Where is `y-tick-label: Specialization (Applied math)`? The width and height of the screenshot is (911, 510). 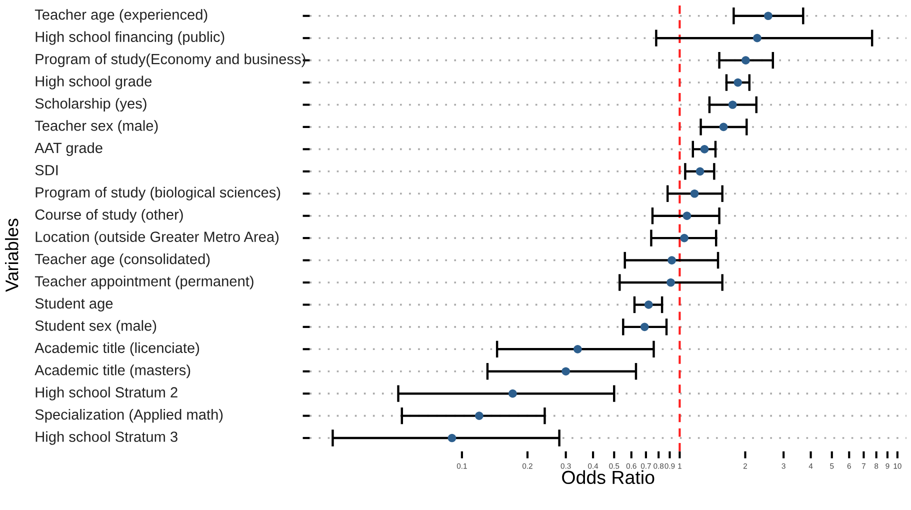 y-tick-label: Specialization (Applied math) is located at coordinates (129, 416).